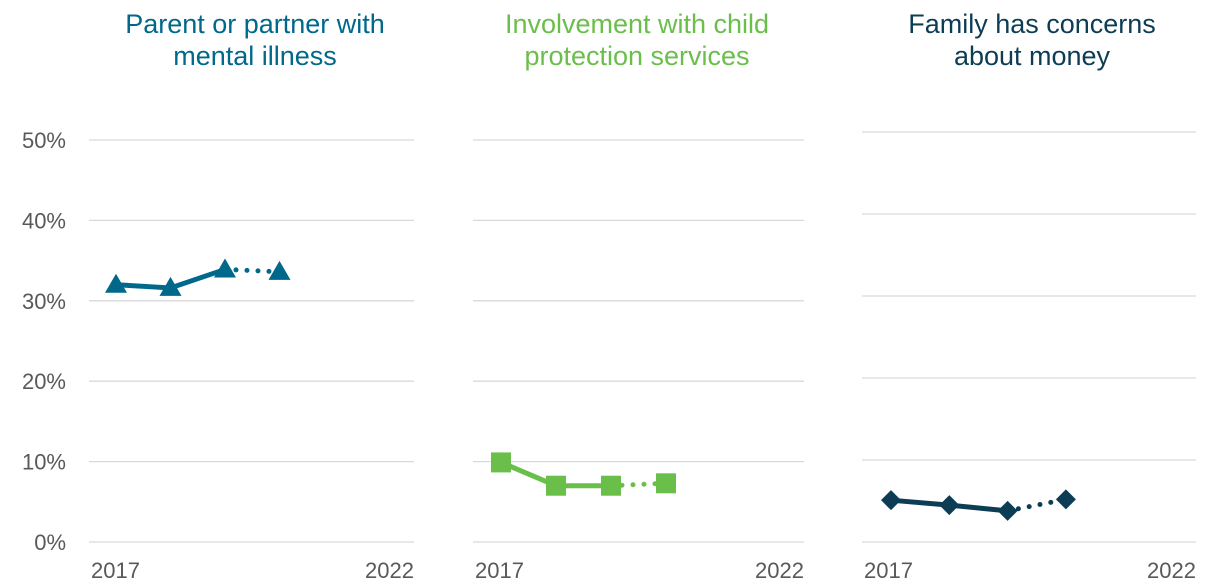  What do you see at coordinates (255, 56) in the screenshot?
I see `title-line: mental illness` at bounding box center [255, 56].